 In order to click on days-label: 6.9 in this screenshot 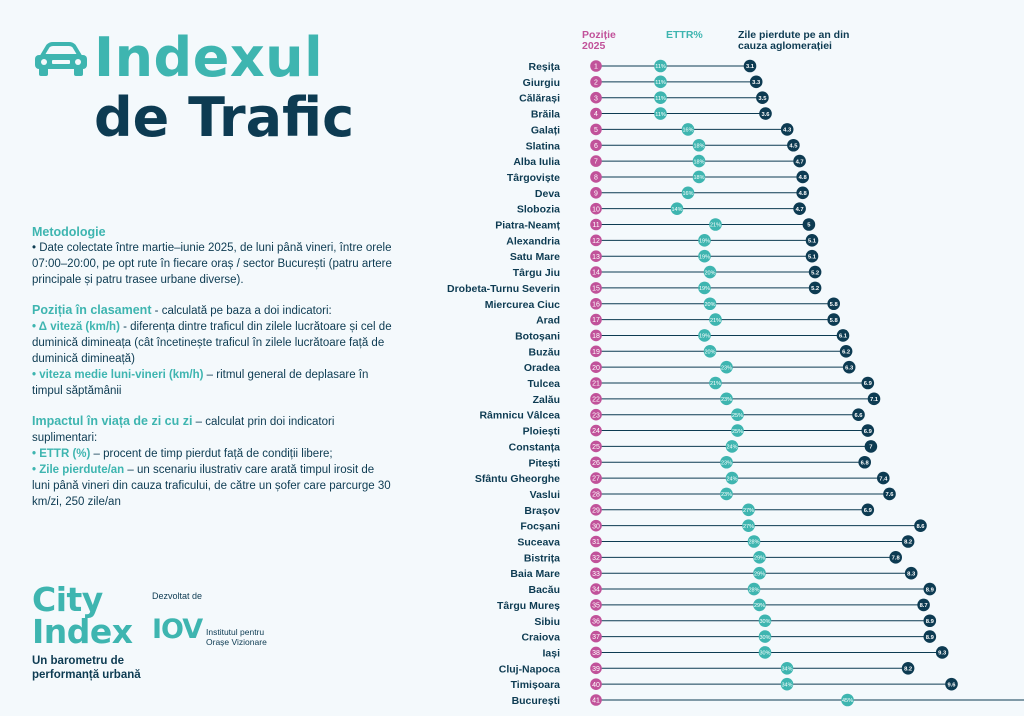, I will do `click(868, 511)`.